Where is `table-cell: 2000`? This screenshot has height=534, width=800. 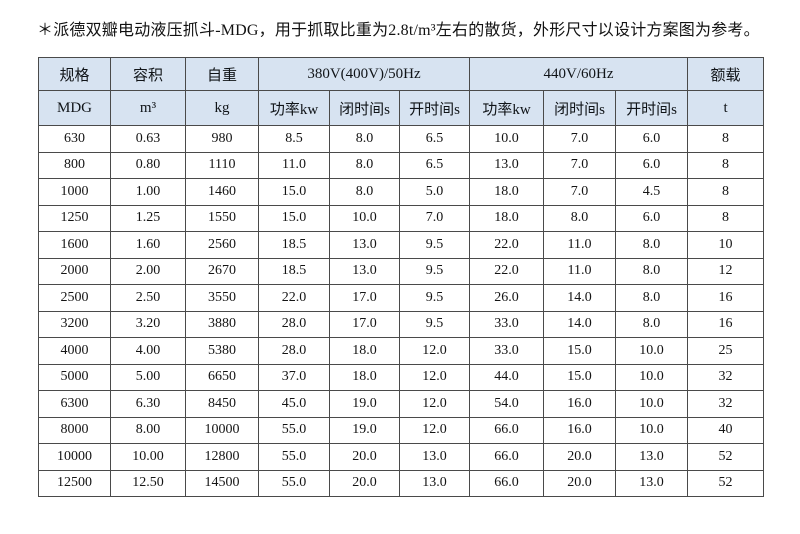 table-cell: 2000 is located at coordinates (74, 271).